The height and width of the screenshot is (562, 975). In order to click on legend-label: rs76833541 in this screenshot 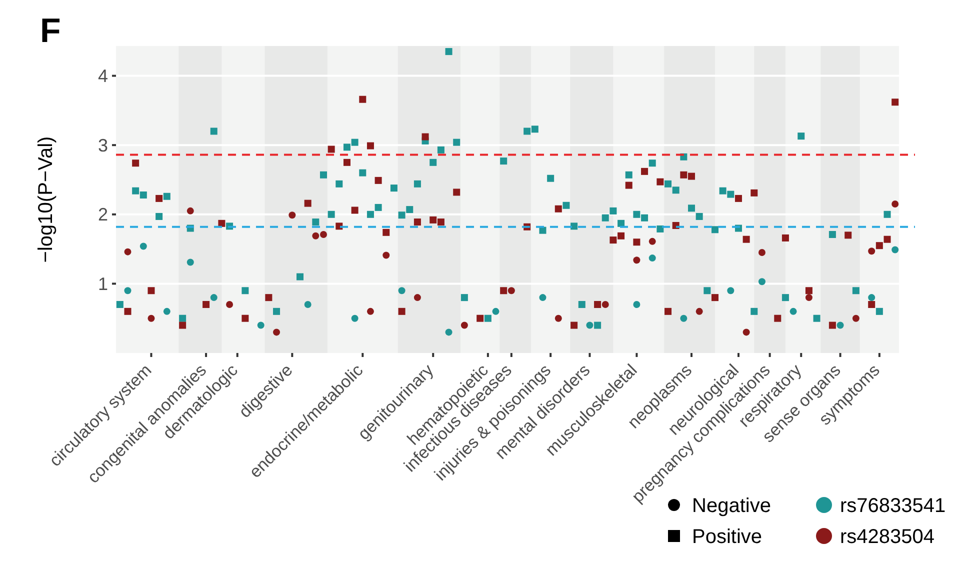, I will do `click(893, 506)`.